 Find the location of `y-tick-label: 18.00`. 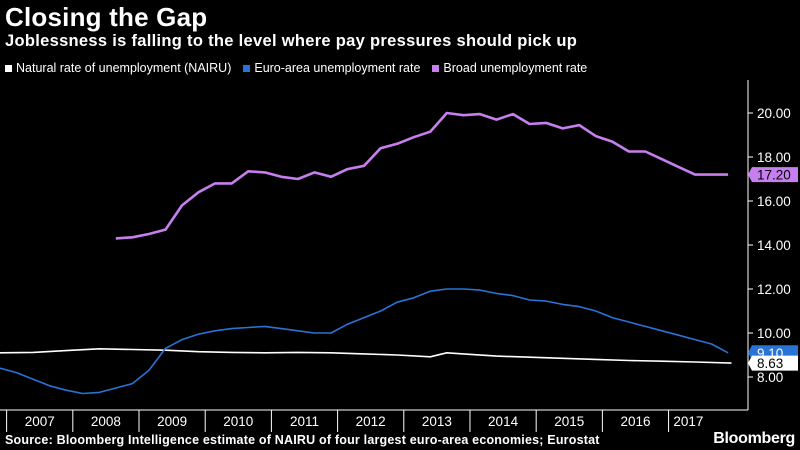

y-tick-label: 18.00 is located at coordinates (774, 157).